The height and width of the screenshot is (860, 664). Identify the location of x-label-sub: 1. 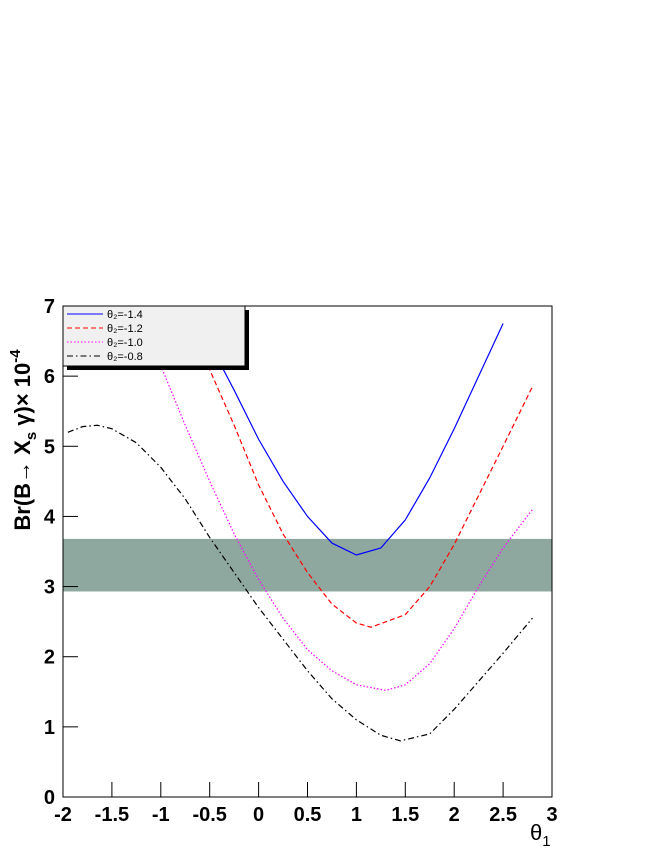
(546, 841).